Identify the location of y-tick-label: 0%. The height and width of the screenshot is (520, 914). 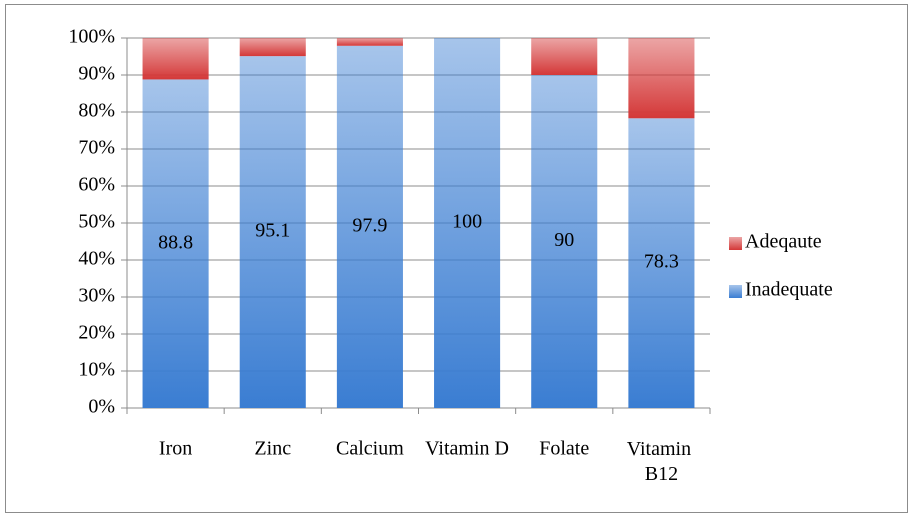
(101, 407).